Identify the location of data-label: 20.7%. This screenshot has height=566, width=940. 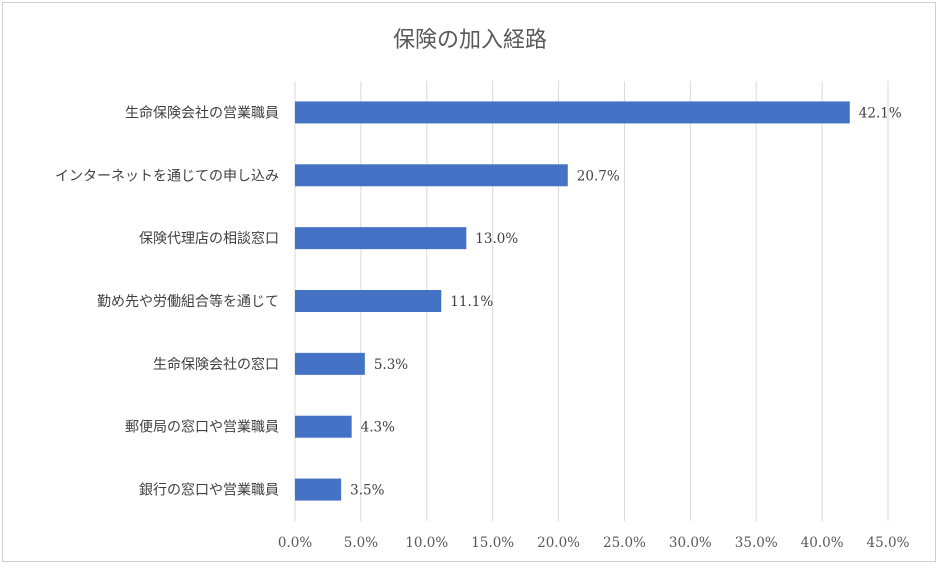
(598, 176).